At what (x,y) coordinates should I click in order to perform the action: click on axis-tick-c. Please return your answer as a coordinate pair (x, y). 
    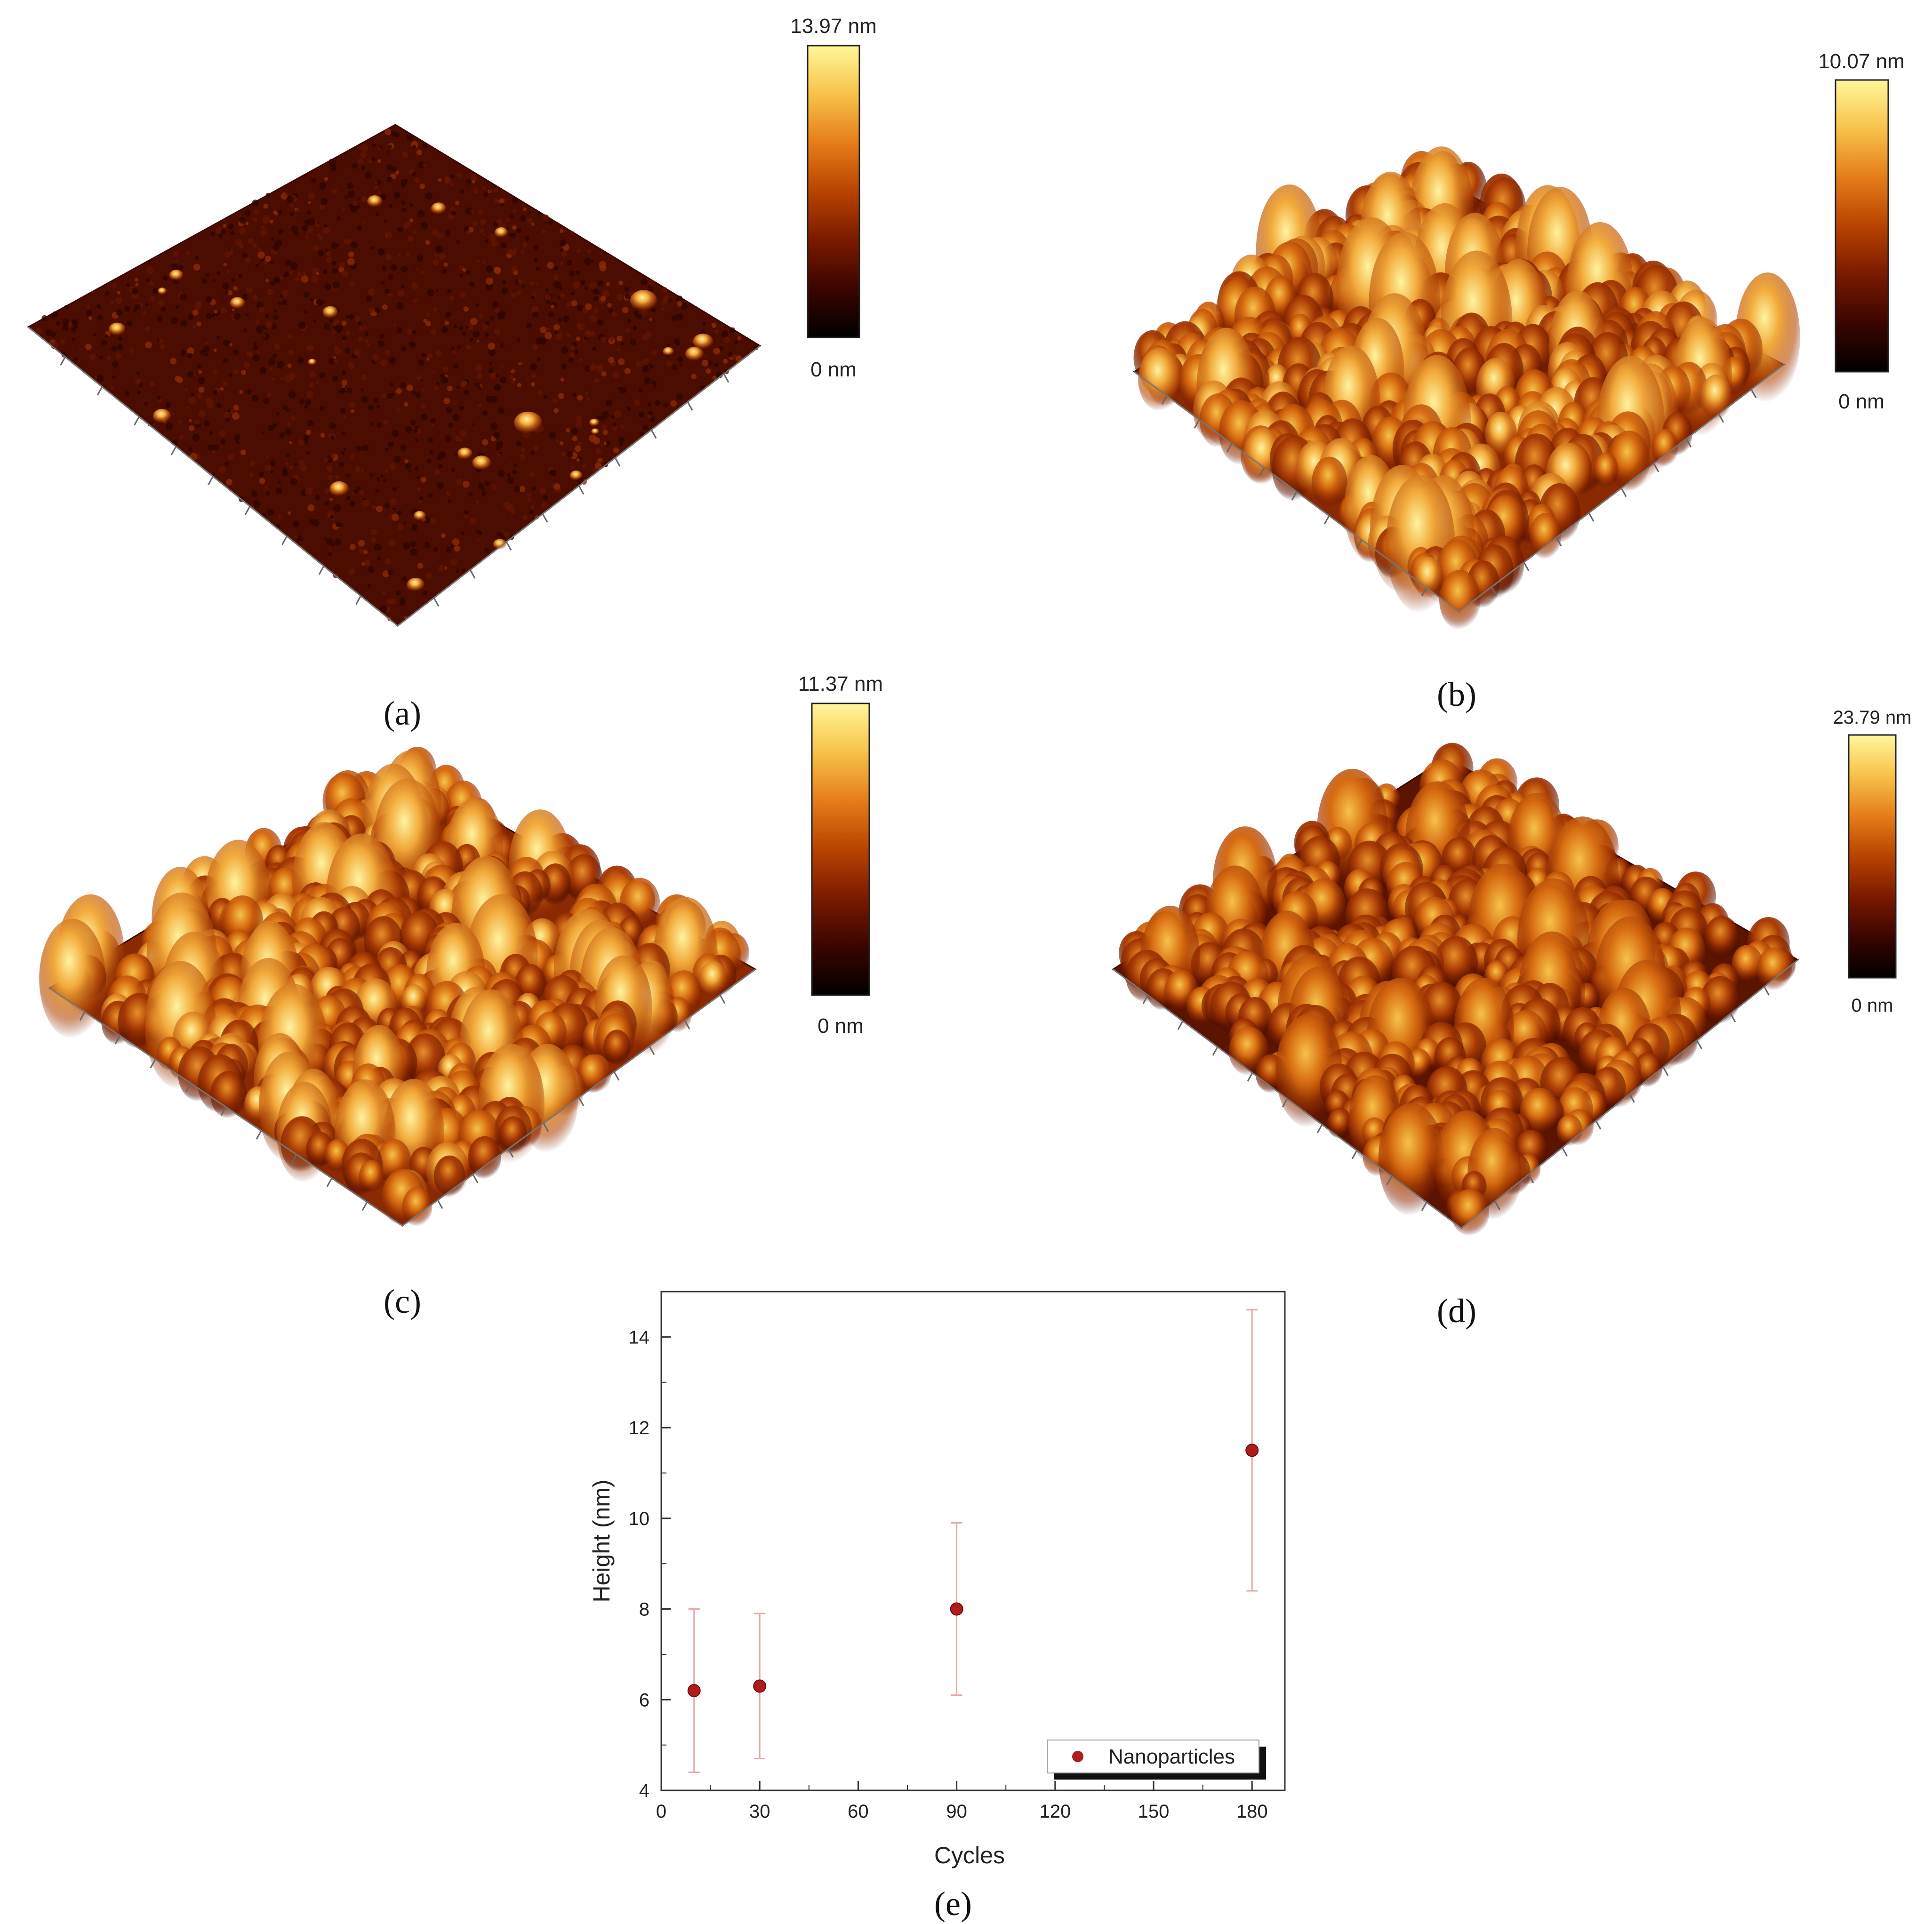
    Looking at the image, I should click on (365, 1206).